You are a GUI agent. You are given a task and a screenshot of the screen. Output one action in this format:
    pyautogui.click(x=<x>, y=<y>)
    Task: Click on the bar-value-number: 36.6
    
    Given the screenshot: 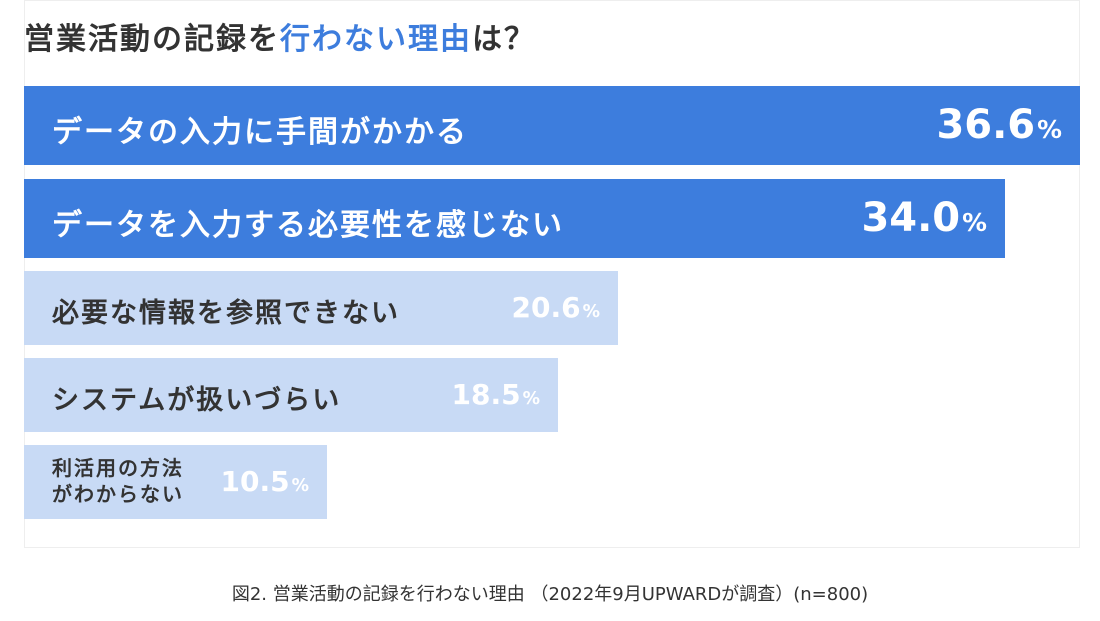 What is the action you would take?
    pyautogui.click(x=986, y=125)
    